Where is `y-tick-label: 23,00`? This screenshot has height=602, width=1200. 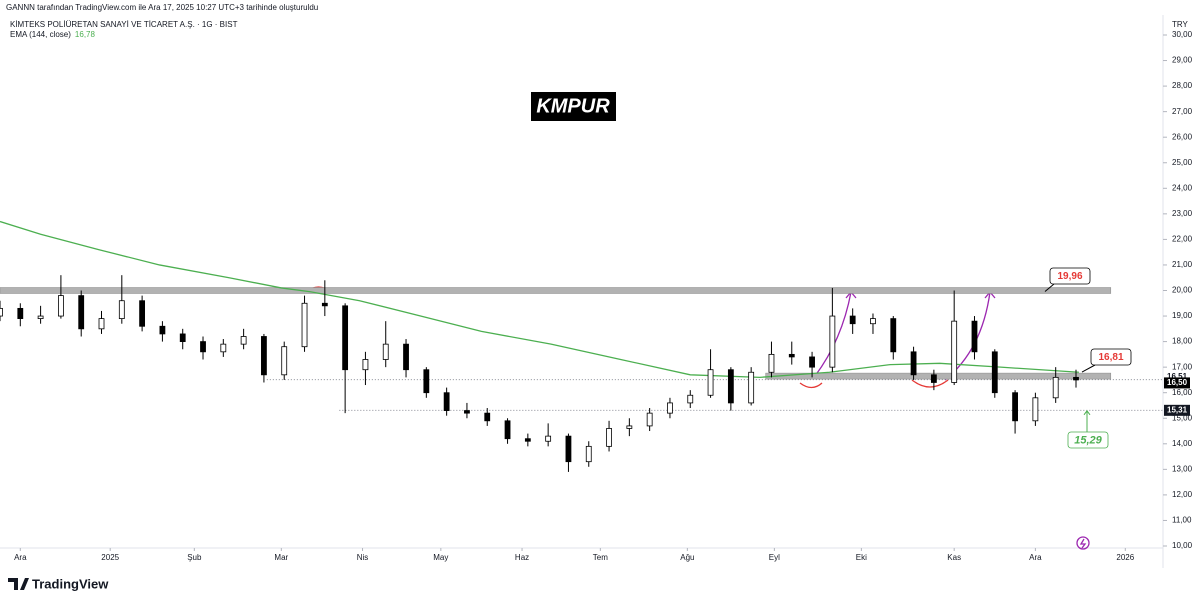
y-tick-label: 23,00 is located at coordinates (1182, 213).